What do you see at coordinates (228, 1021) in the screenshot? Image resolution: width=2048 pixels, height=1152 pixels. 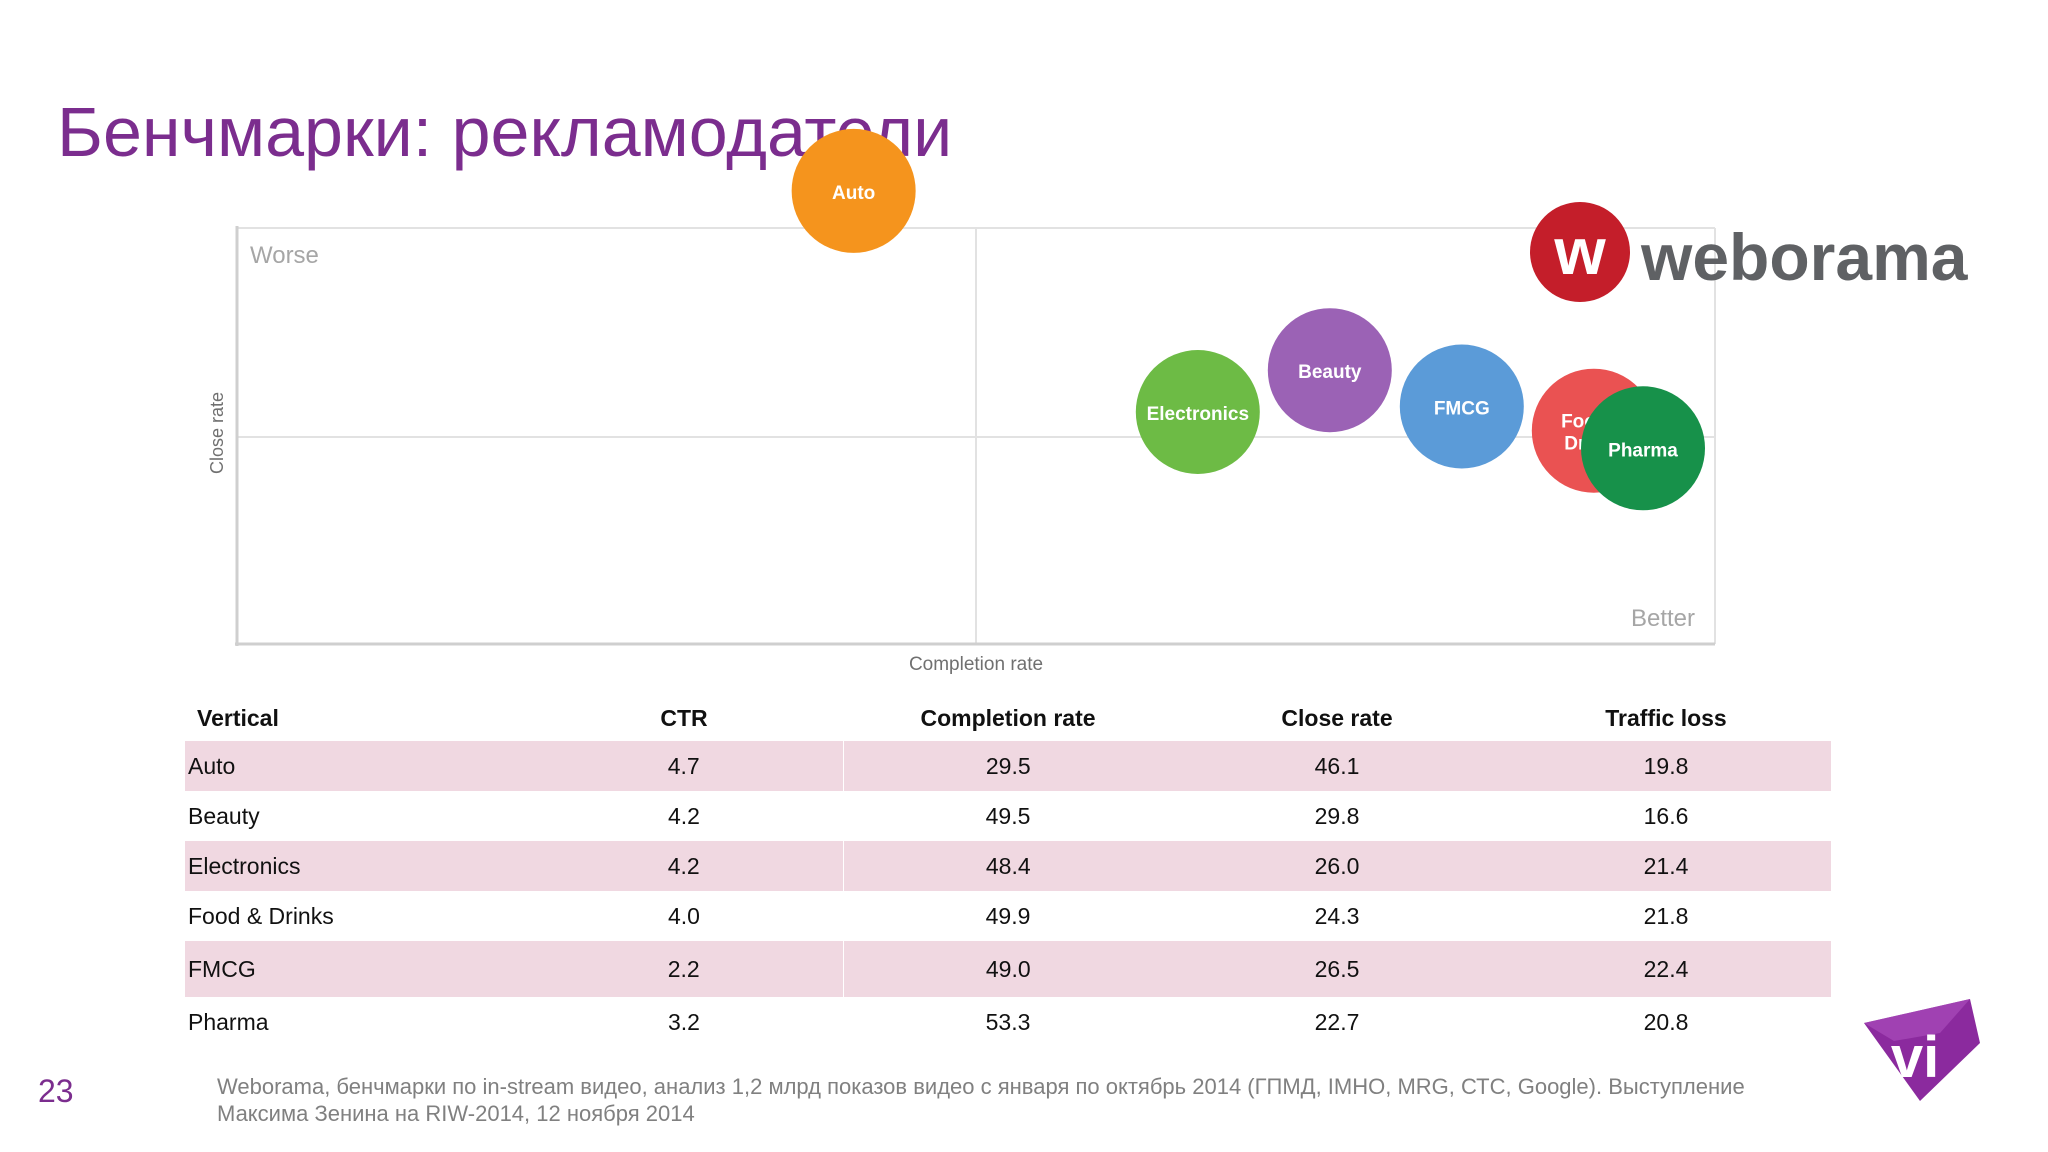 I see `cell-vertical: Pharma` at bounding box center [228, 1021].